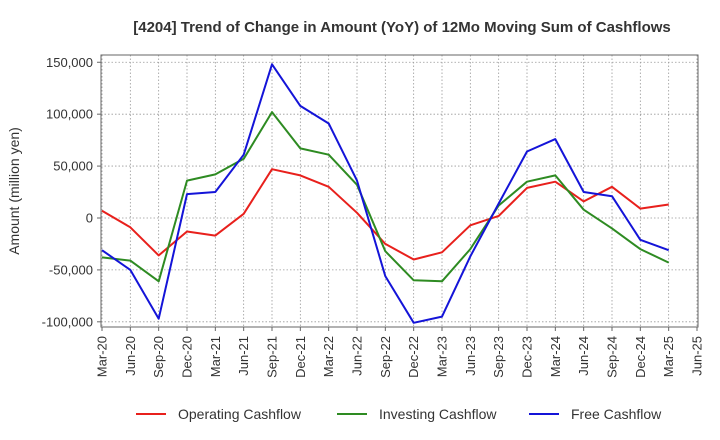  I want to click on x-tick-label: Sep-21, so click(272, 357).